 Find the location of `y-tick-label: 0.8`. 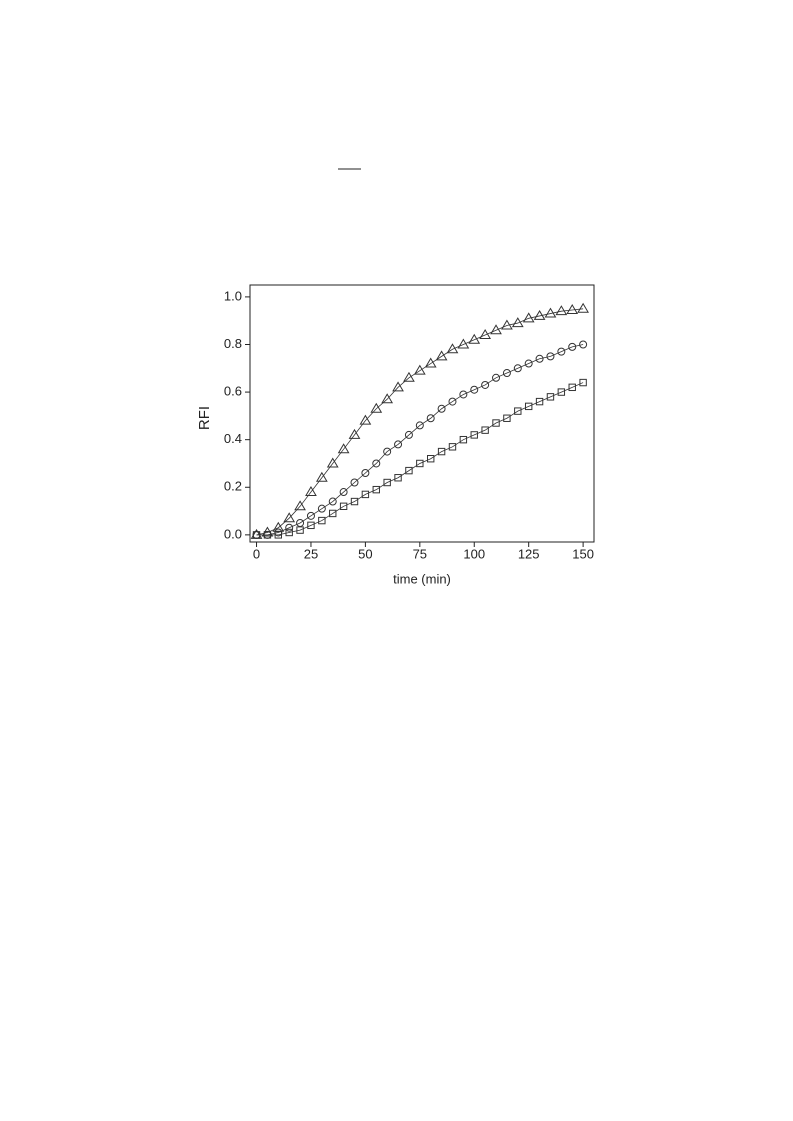

y-tick-label: 0.8 is located at coordinates (233, 343).